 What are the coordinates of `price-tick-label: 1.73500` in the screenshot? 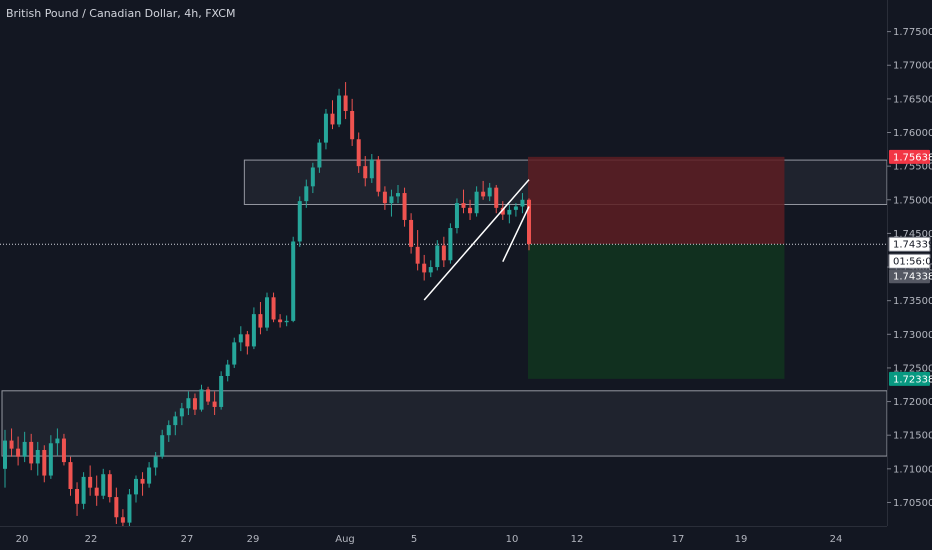 It's located at (912, 301).